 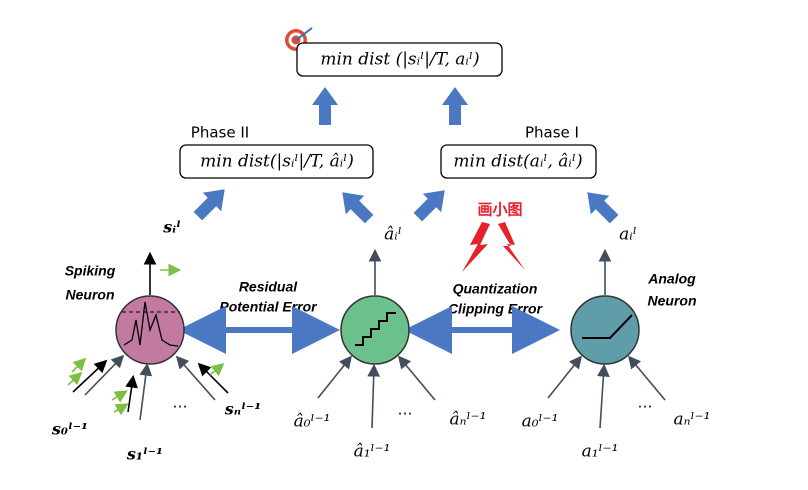 I want to click on phase1-box, so click(x=518, y=161).